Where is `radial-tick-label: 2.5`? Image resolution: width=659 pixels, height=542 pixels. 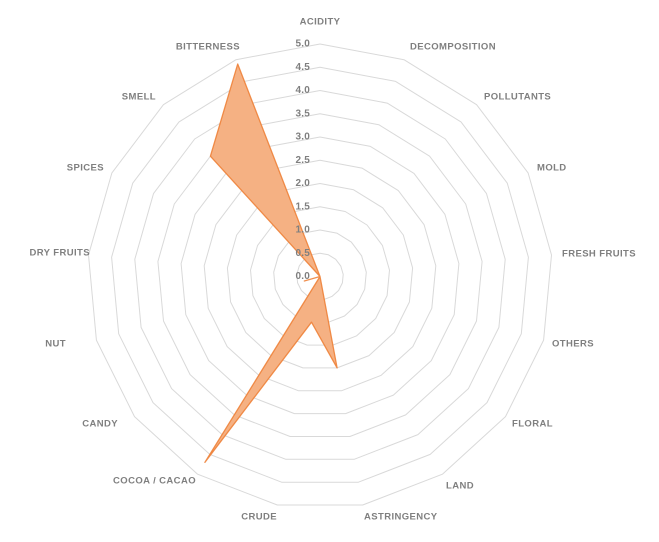
radial-tick-label: 2.5 is located at coordinates (302, 160).